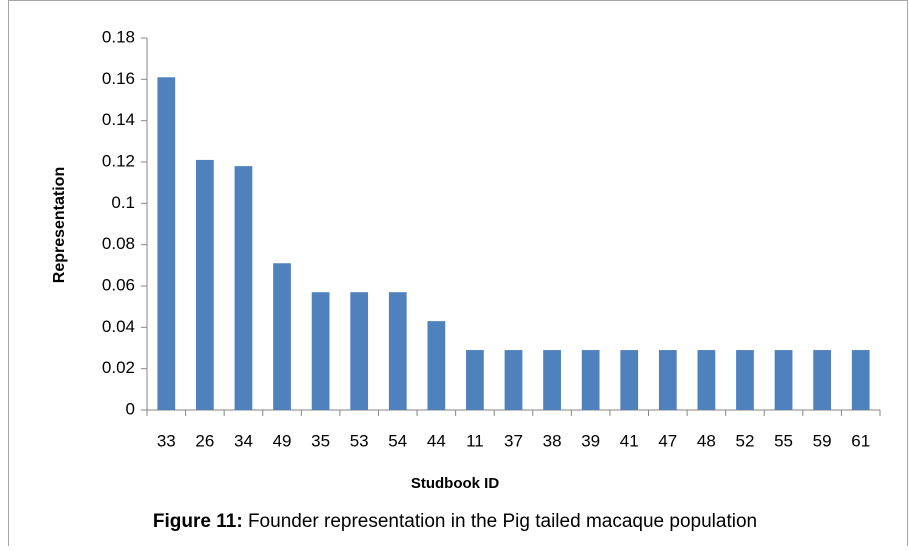  What do you see at coordinates (629, 440) in the screenshot?
I see `x-tick-label: 41` at bounding box center [629, 440].